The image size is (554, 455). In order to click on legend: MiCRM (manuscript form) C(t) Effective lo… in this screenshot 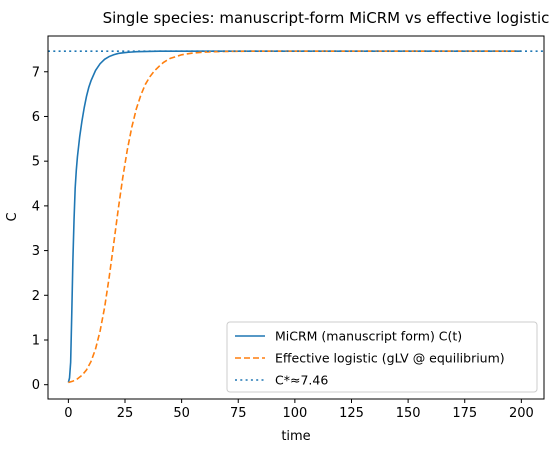, I will do `click(382, 357)`.